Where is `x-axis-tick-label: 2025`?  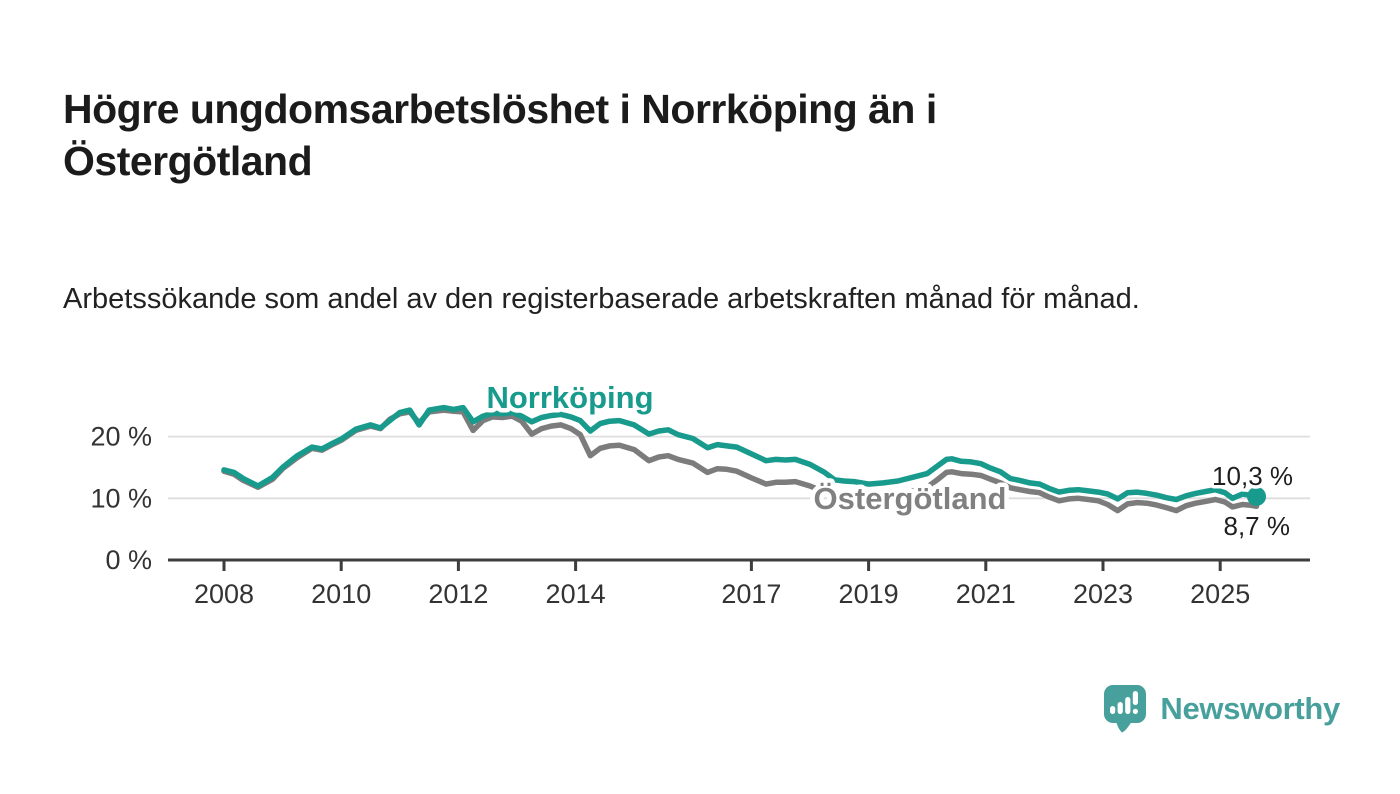
x-axis-tick-label: 2025 is located at coordinates (1220, 594).